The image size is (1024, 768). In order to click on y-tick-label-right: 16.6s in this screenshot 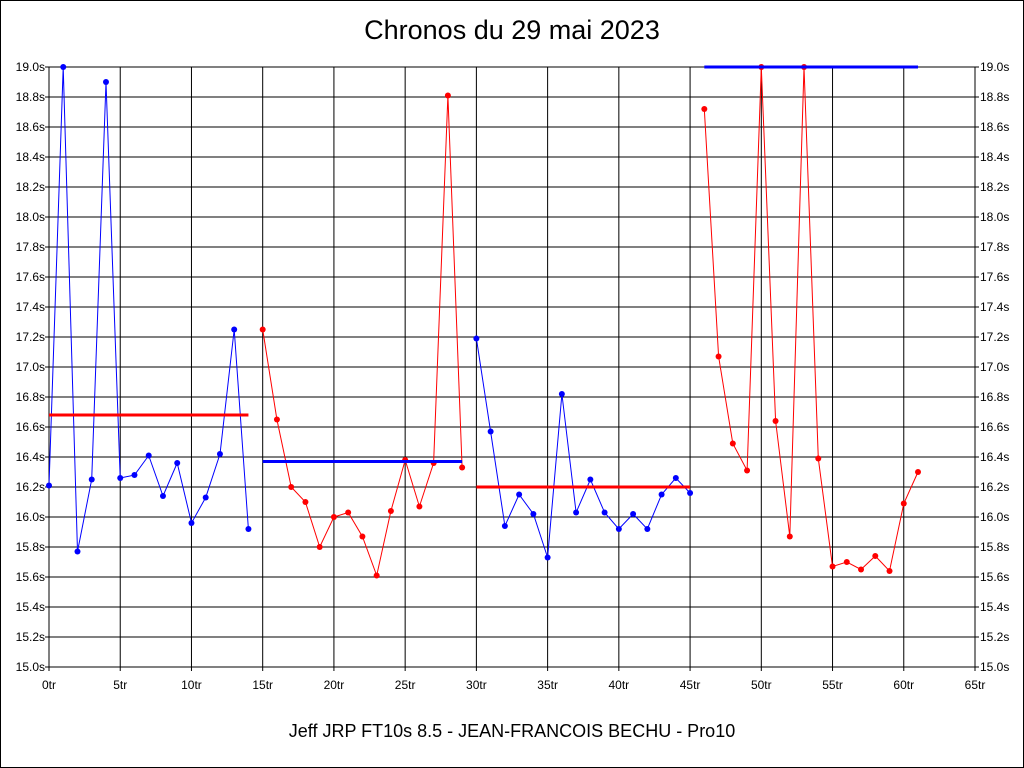, I will do `click(994, 427)`.